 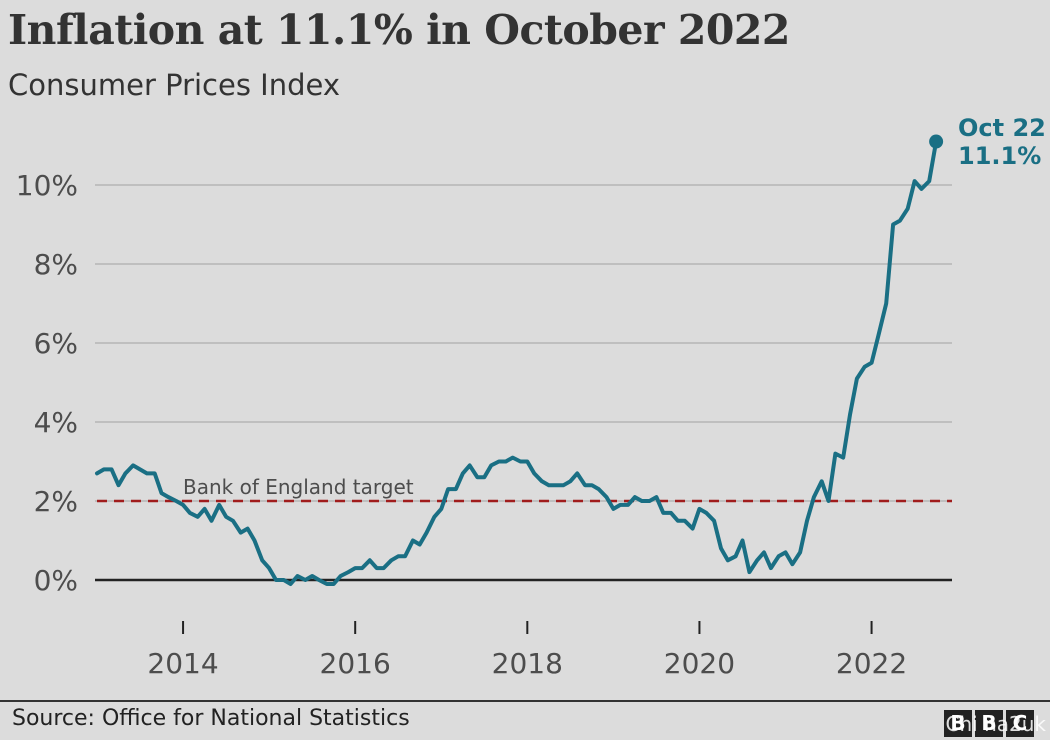 What do you see at coordinates (211, 718) in the screenshot?
I see `source-note: Source: Office for National Statistics` at bounding box center [211, 718].